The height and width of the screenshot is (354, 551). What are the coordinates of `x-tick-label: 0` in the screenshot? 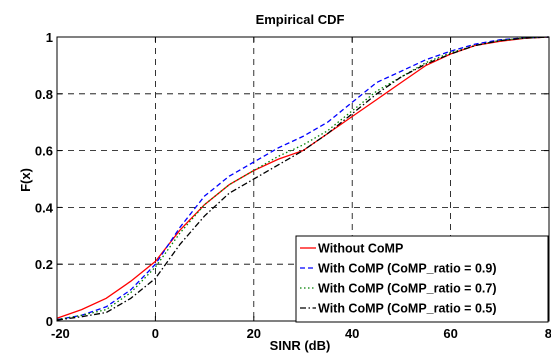 It's located at (155, 333).